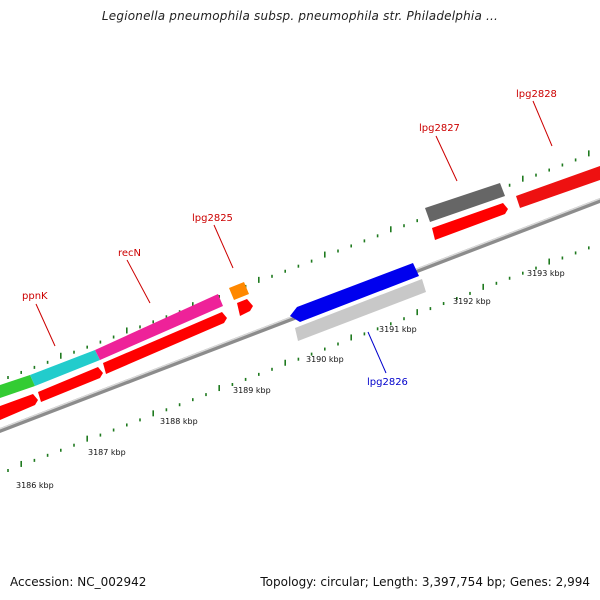 The width and height of the screenshot is (600, 600). What do you see at coordinates (325, 359) in the screenshot?
I see `scale-label: 3190 kbp` at bounding box center [325, 359].